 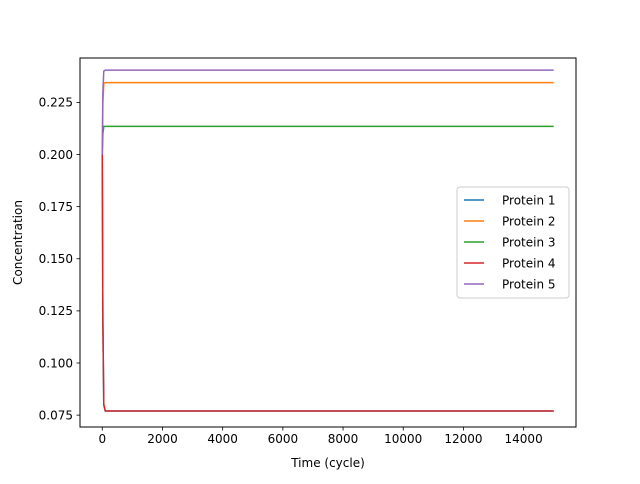 What do you see at coordinates (283, 439) in the screenshot?
I see `x-tick-label: 6000` at bounding box center [283, 439].